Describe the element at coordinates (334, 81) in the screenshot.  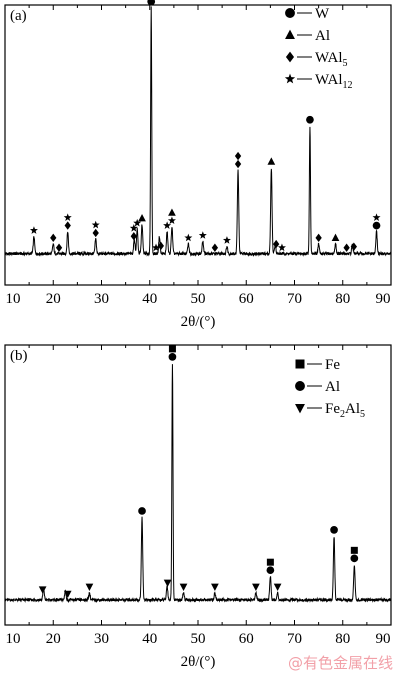
I see `legend-label: WAl12` at that location.